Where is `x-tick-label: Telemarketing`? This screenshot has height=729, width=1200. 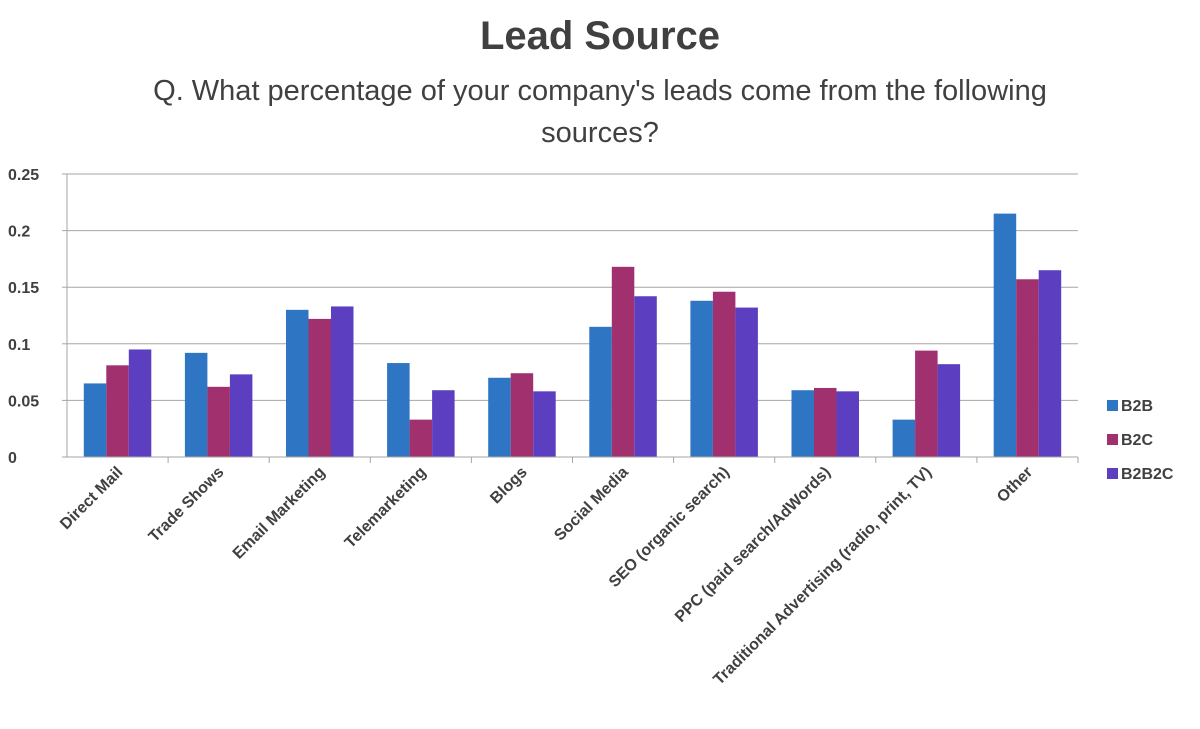
x-tick-label: Telemarketing is located at coordinates (386, 508).